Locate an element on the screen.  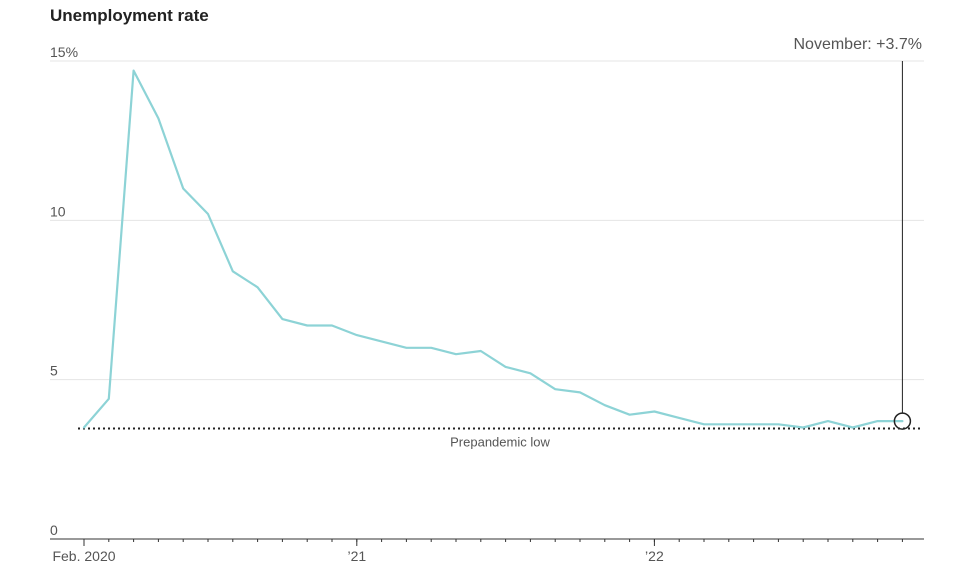
chart-title: Unemployment rate is located at coordinates (129, 15).